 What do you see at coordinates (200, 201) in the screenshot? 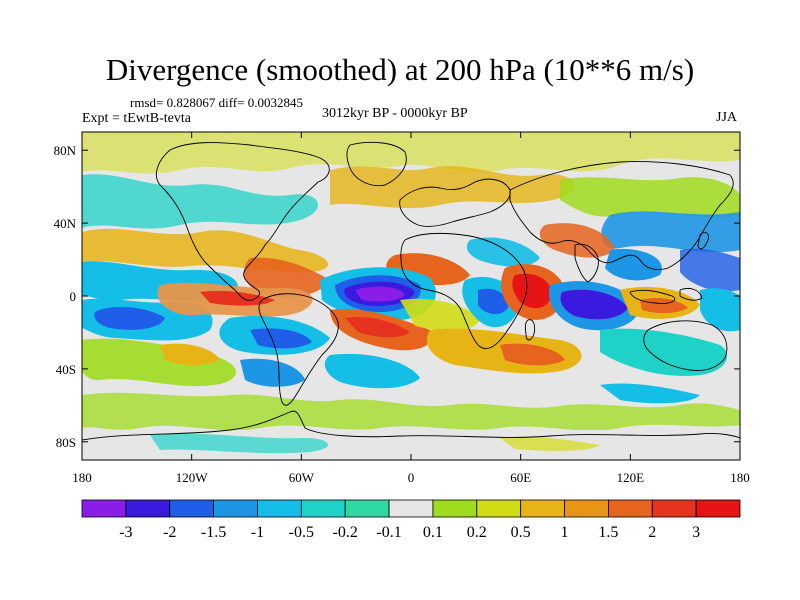
I see `region-north-pacific-negative` at bounding box center [200, 201].